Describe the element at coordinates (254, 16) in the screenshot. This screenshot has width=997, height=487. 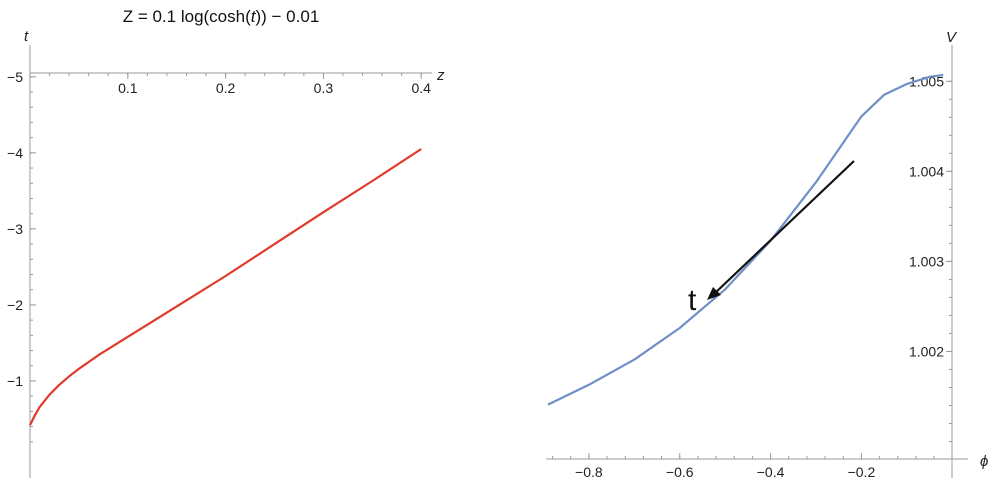
I see `left-title-part-2: t` at that location.